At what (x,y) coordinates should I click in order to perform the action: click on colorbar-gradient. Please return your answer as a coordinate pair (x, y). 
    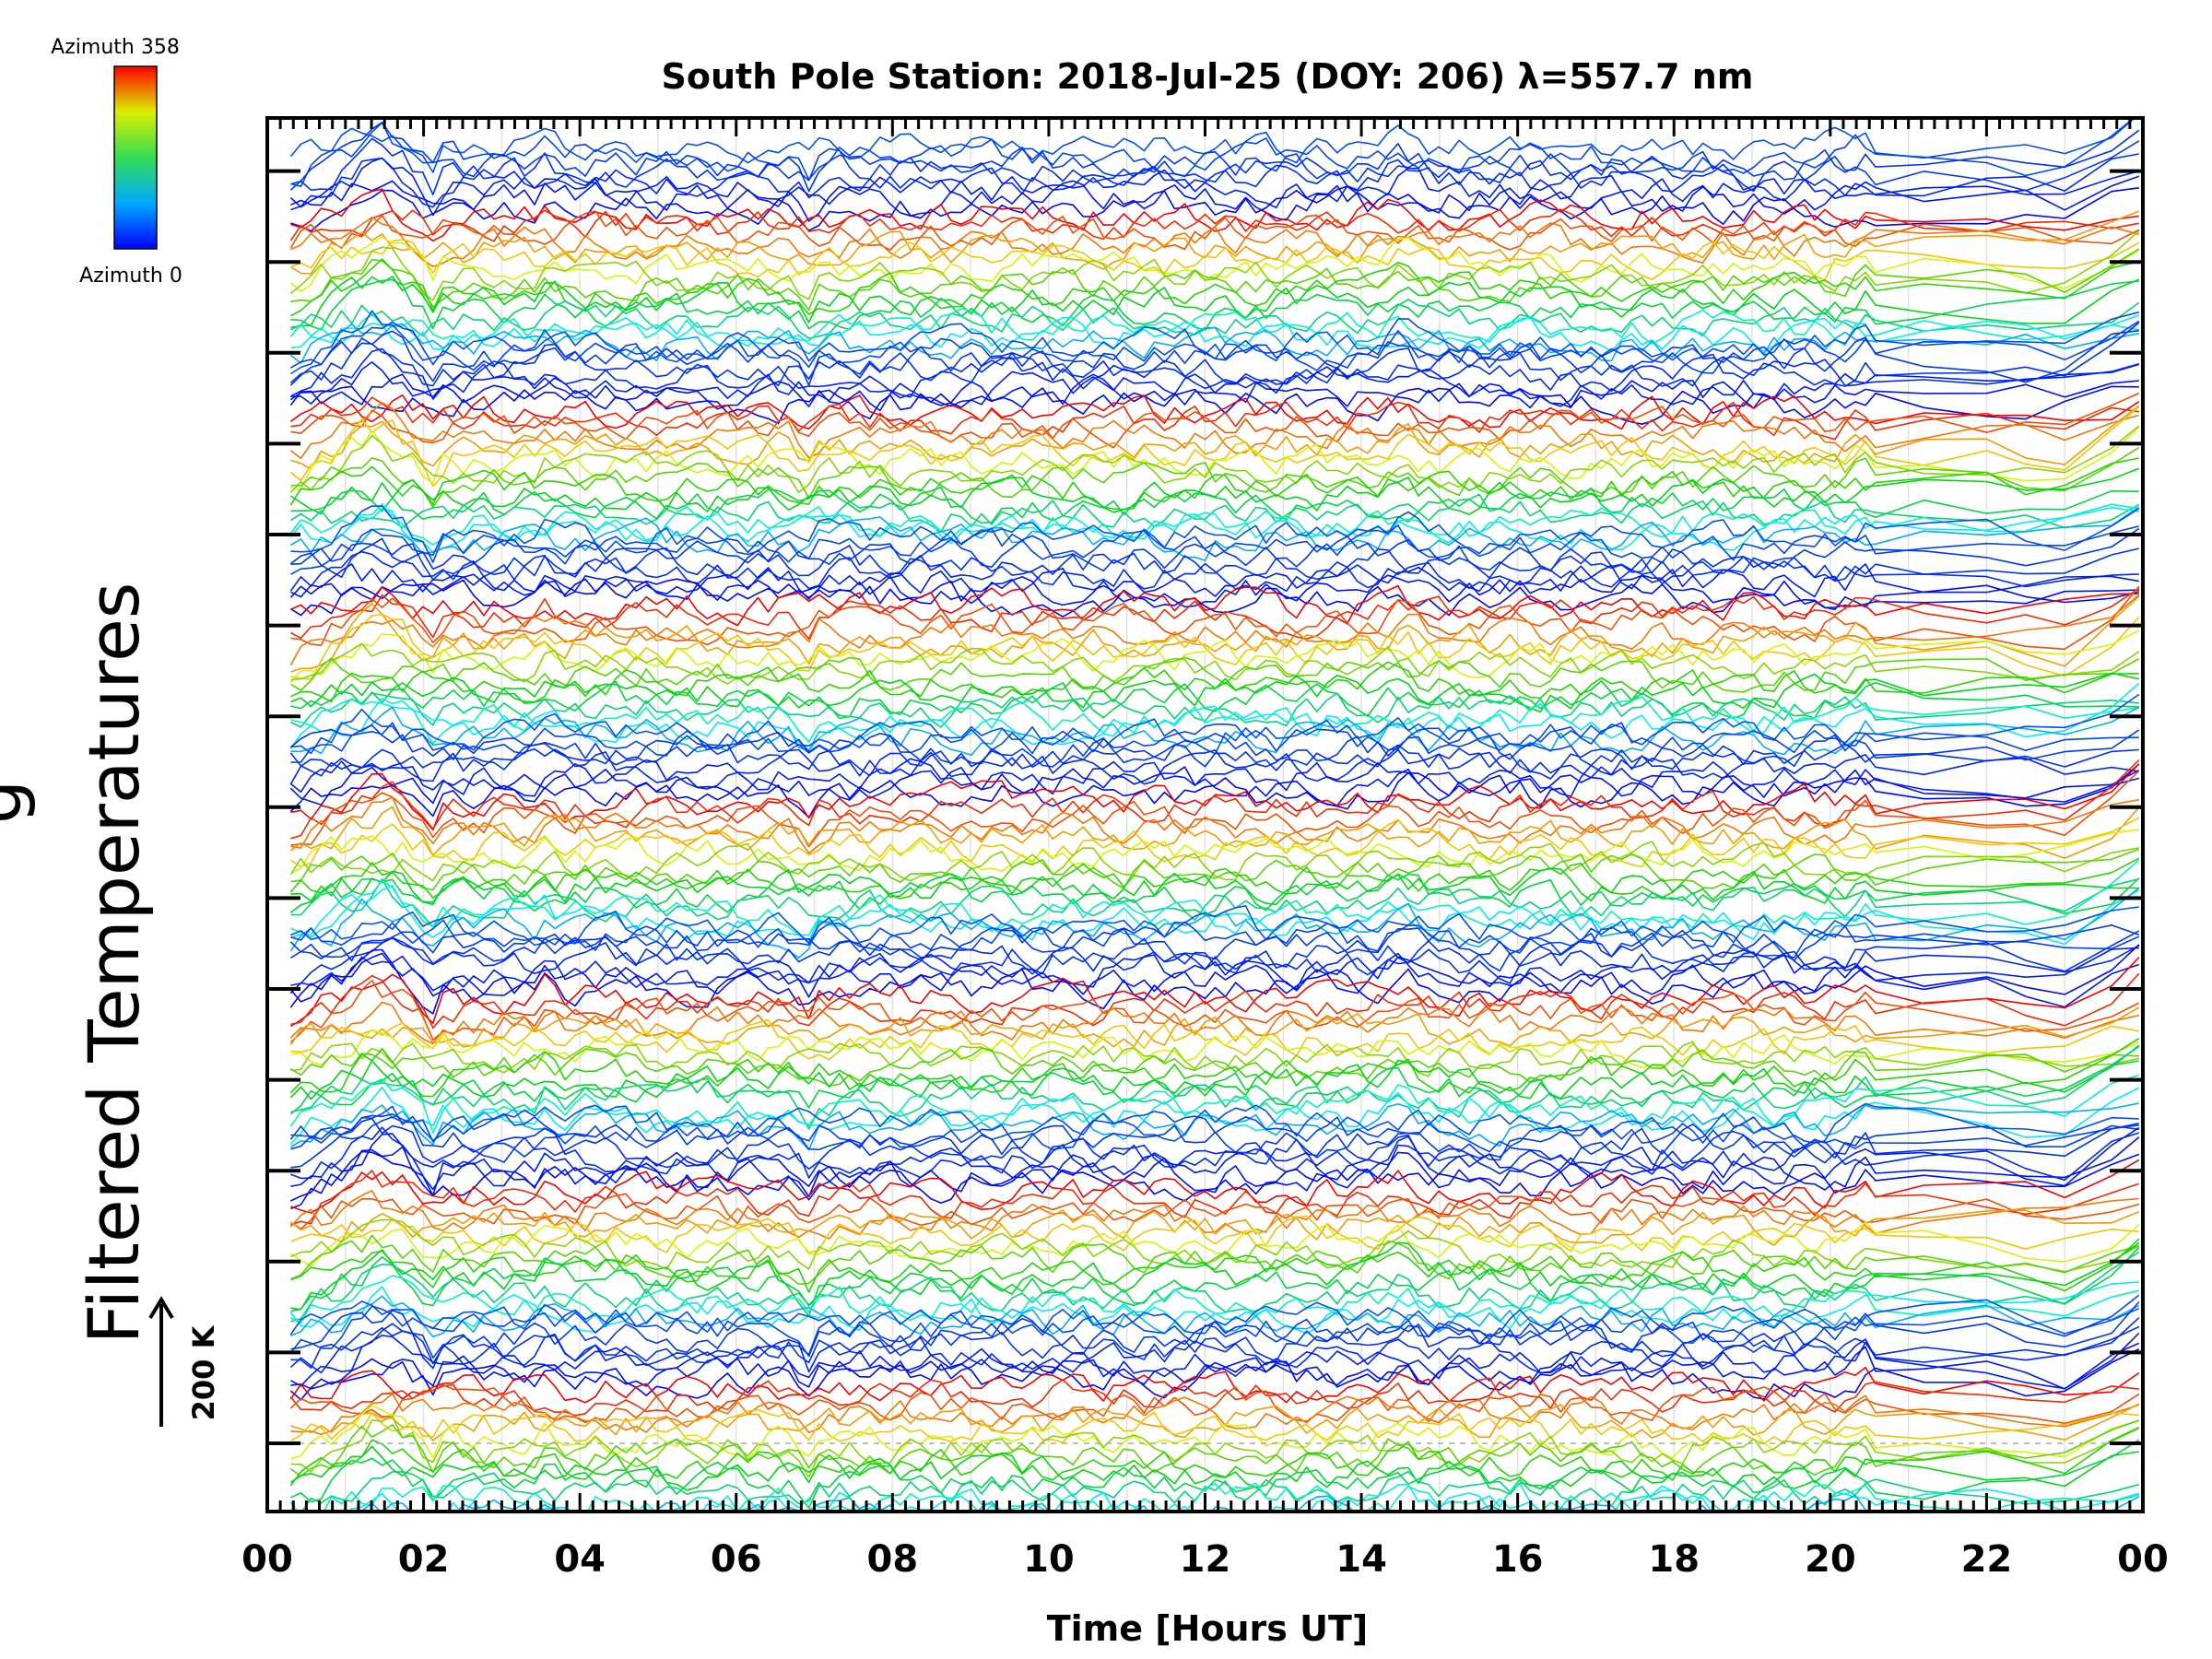
    Looking at the image, I should click on (135, 157).